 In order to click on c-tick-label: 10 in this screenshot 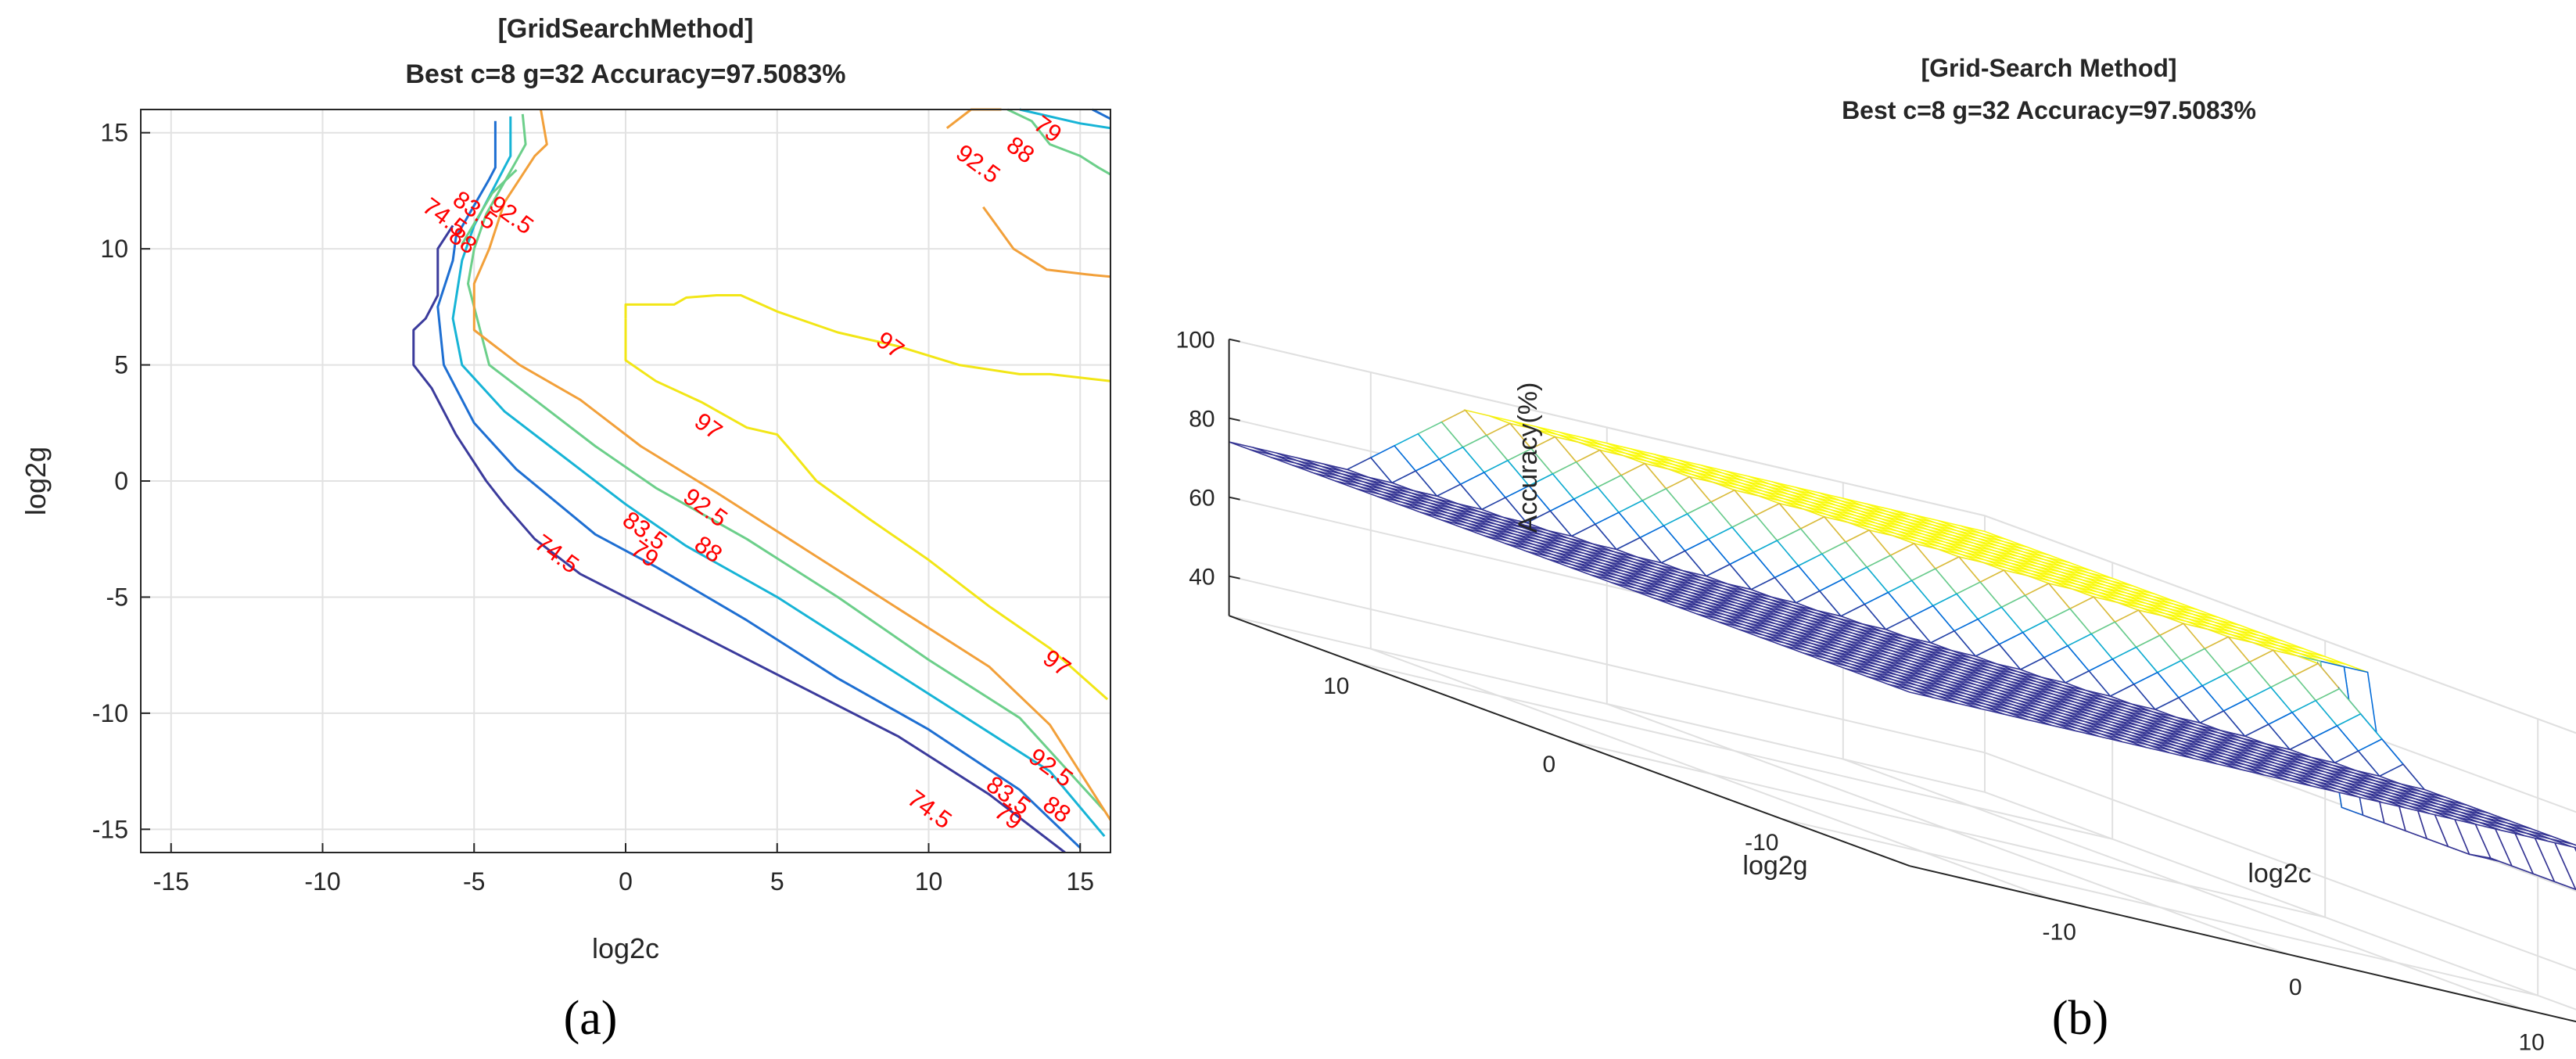, I will do `click(2532, 1043)`.